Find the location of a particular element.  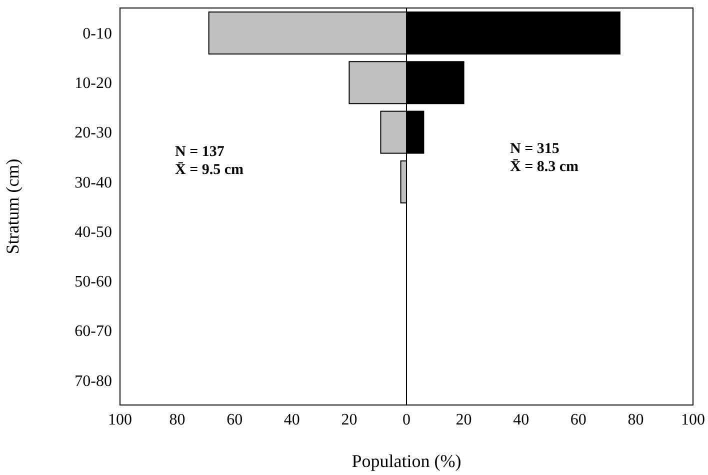

annotation: N = 137 X̄ = 9.5 cm is located at coordinates (209, 161).